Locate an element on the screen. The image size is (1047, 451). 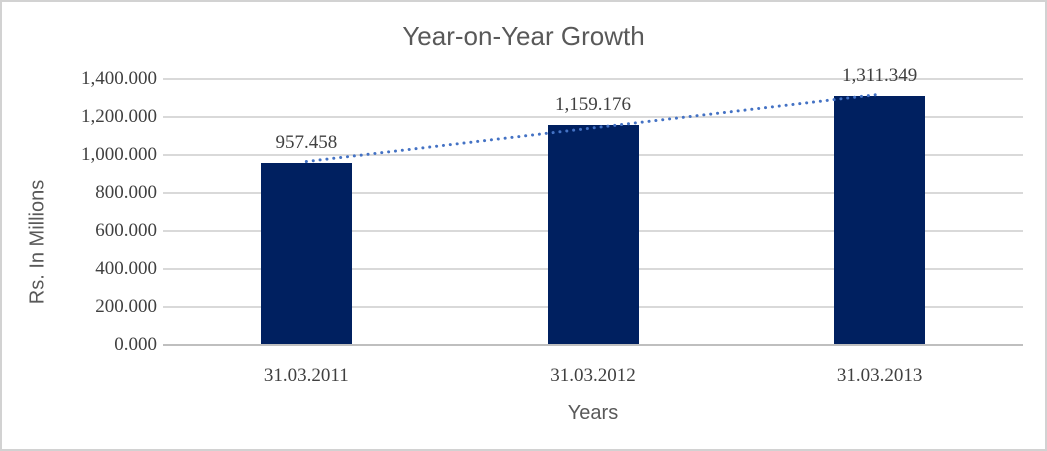
bar-data-label: 957.458 is located at coordinates (306, 143).